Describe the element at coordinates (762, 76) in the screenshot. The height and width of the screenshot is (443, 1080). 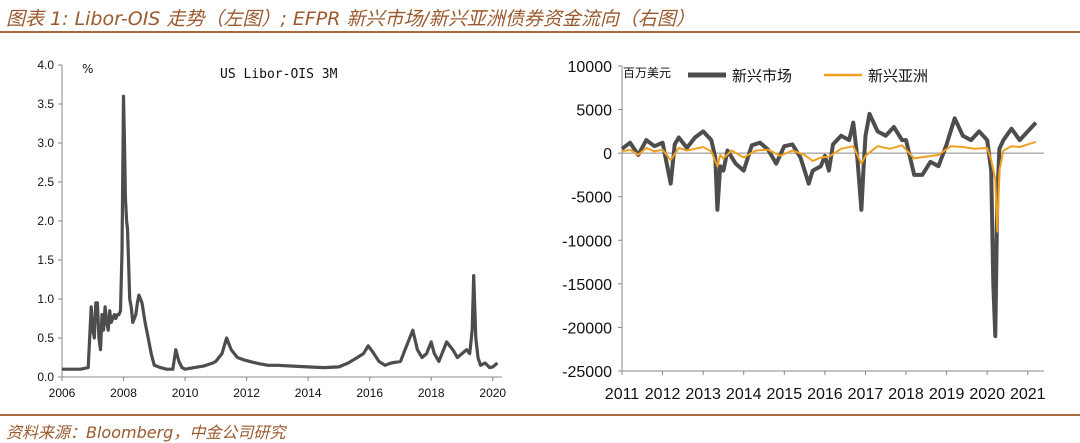
I see `legend-label-em: 新兴市场` at that location.